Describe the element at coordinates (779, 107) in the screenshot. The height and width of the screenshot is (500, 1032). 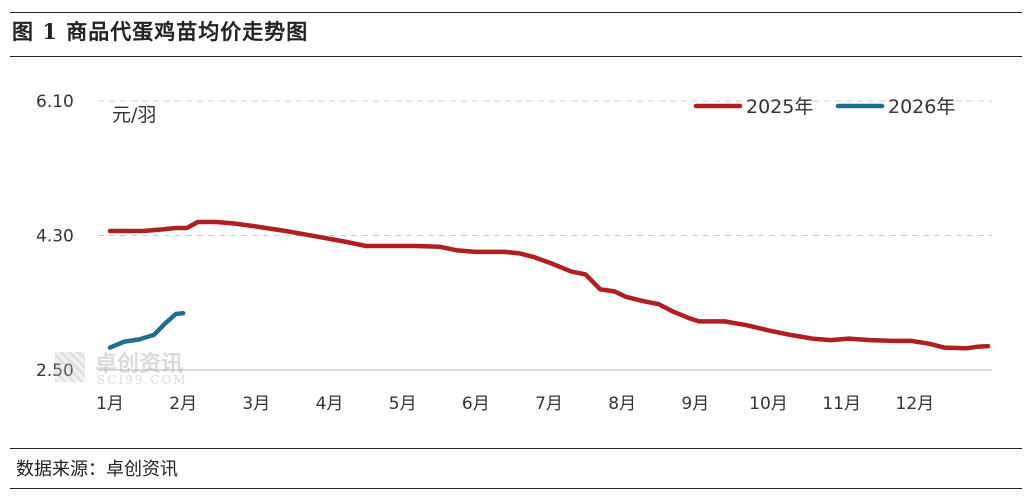
I see `legend-label-2025: 2025年` at that location.